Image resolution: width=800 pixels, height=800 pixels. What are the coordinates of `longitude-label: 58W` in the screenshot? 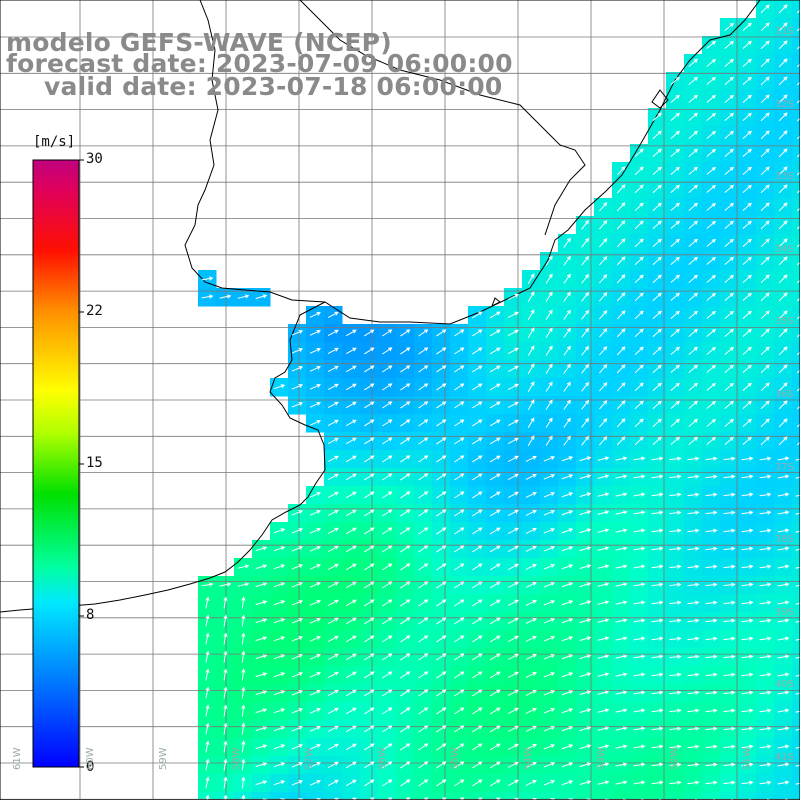 It's located at (236, 758).